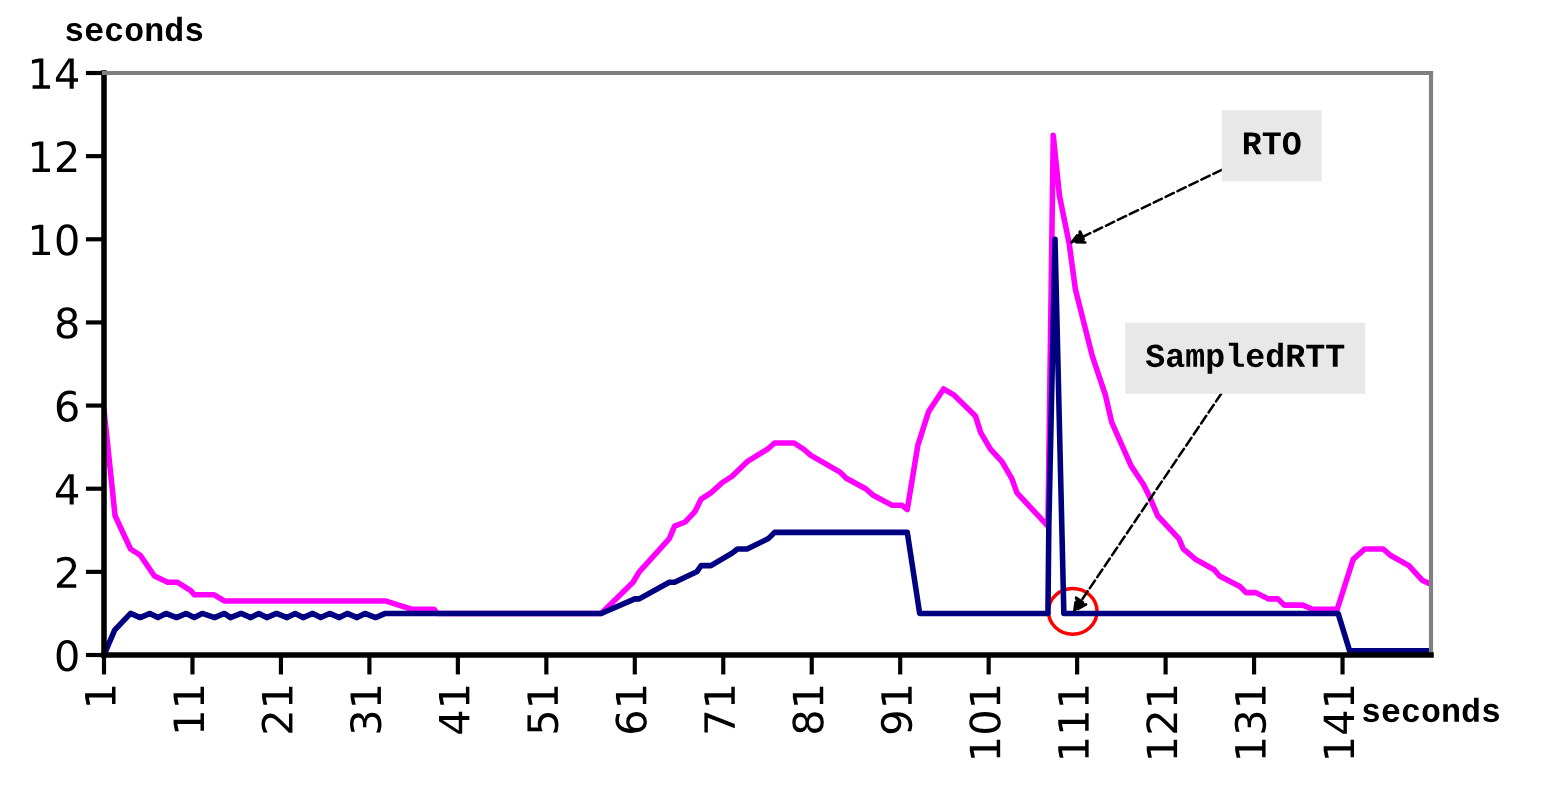 The width and height of the screenshot is (1551, 795). I want to click on x-tick-label: 71, so click(719, 709).